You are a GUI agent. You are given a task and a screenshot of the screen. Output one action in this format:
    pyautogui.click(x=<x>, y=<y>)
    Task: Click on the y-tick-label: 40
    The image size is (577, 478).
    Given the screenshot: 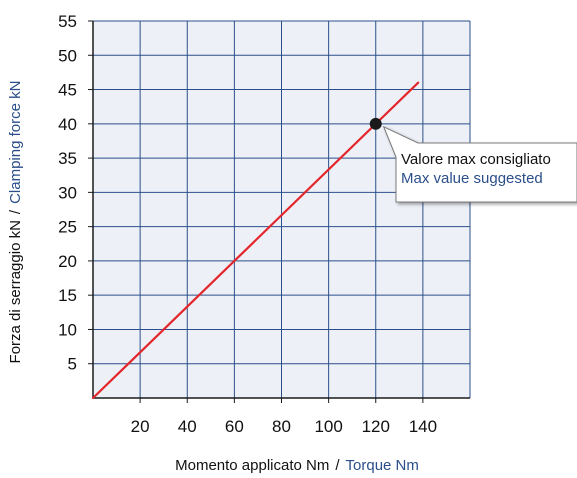 What is the action you would take?
    pyautogui.click(x=67, y=124)
    